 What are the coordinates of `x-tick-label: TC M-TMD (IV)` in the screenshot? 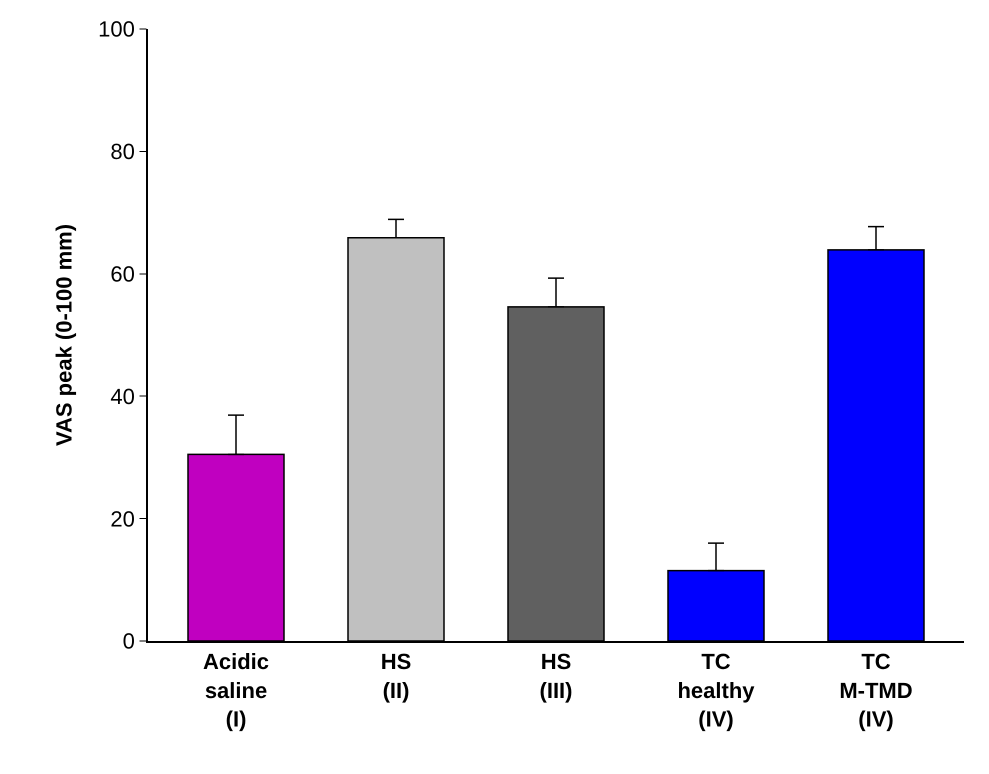 It's located at (876, 690).